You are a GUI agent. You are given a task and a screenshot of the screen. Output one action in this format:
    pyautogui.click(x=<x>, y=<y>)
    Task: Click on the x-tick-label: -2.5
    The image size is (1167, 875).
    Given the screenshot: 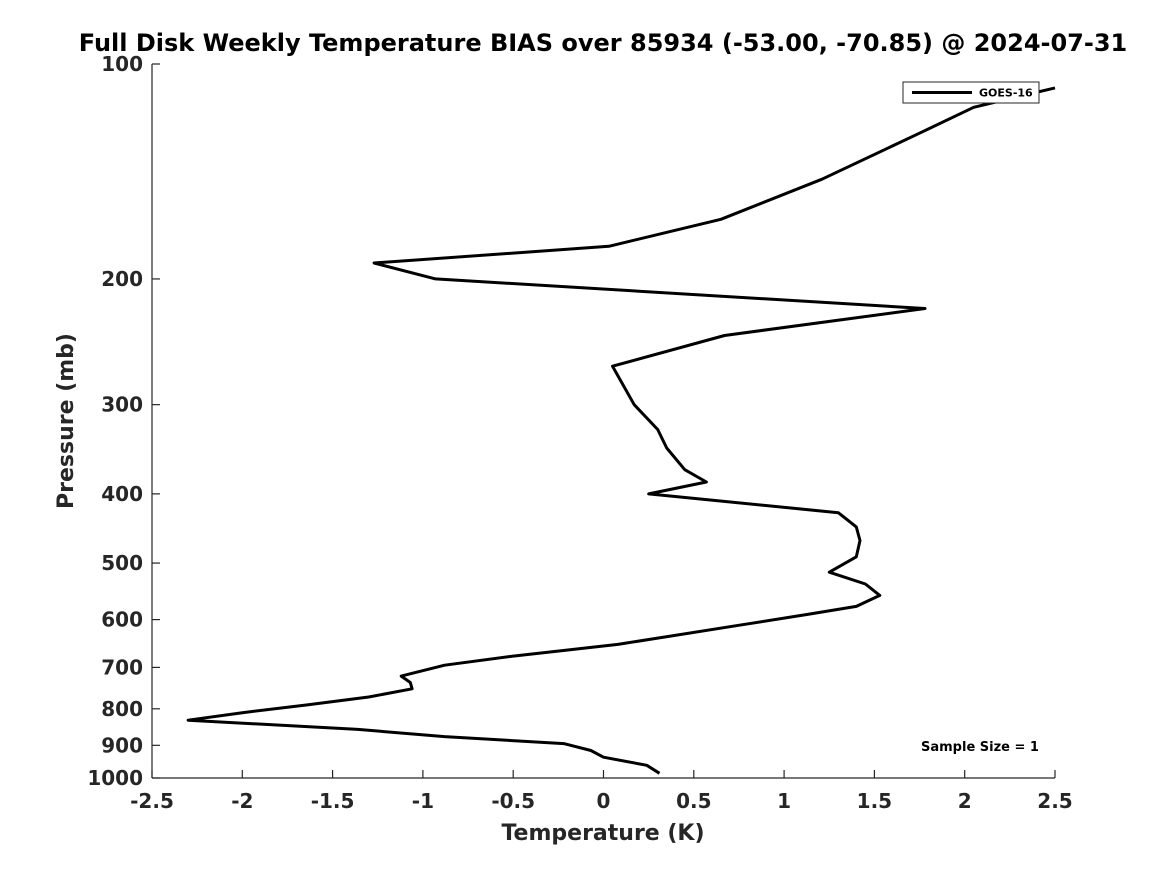 What is the action you would take?
    pyautogui.click(x=152, y=801)
    